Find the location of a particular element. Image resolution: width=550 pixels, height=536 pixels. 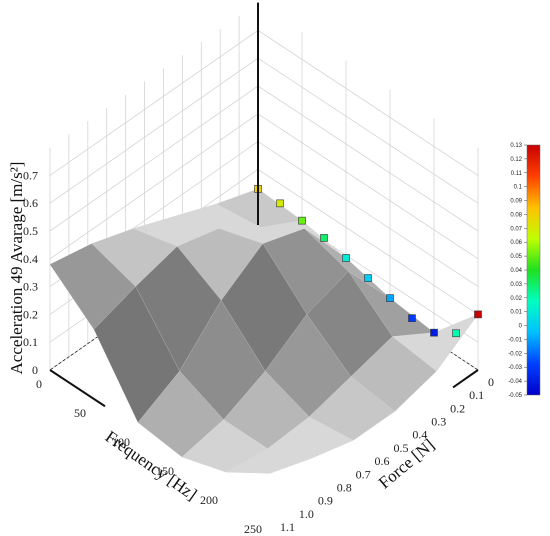

y-tick-label: 1.0 is located at coordinates (306, 514).